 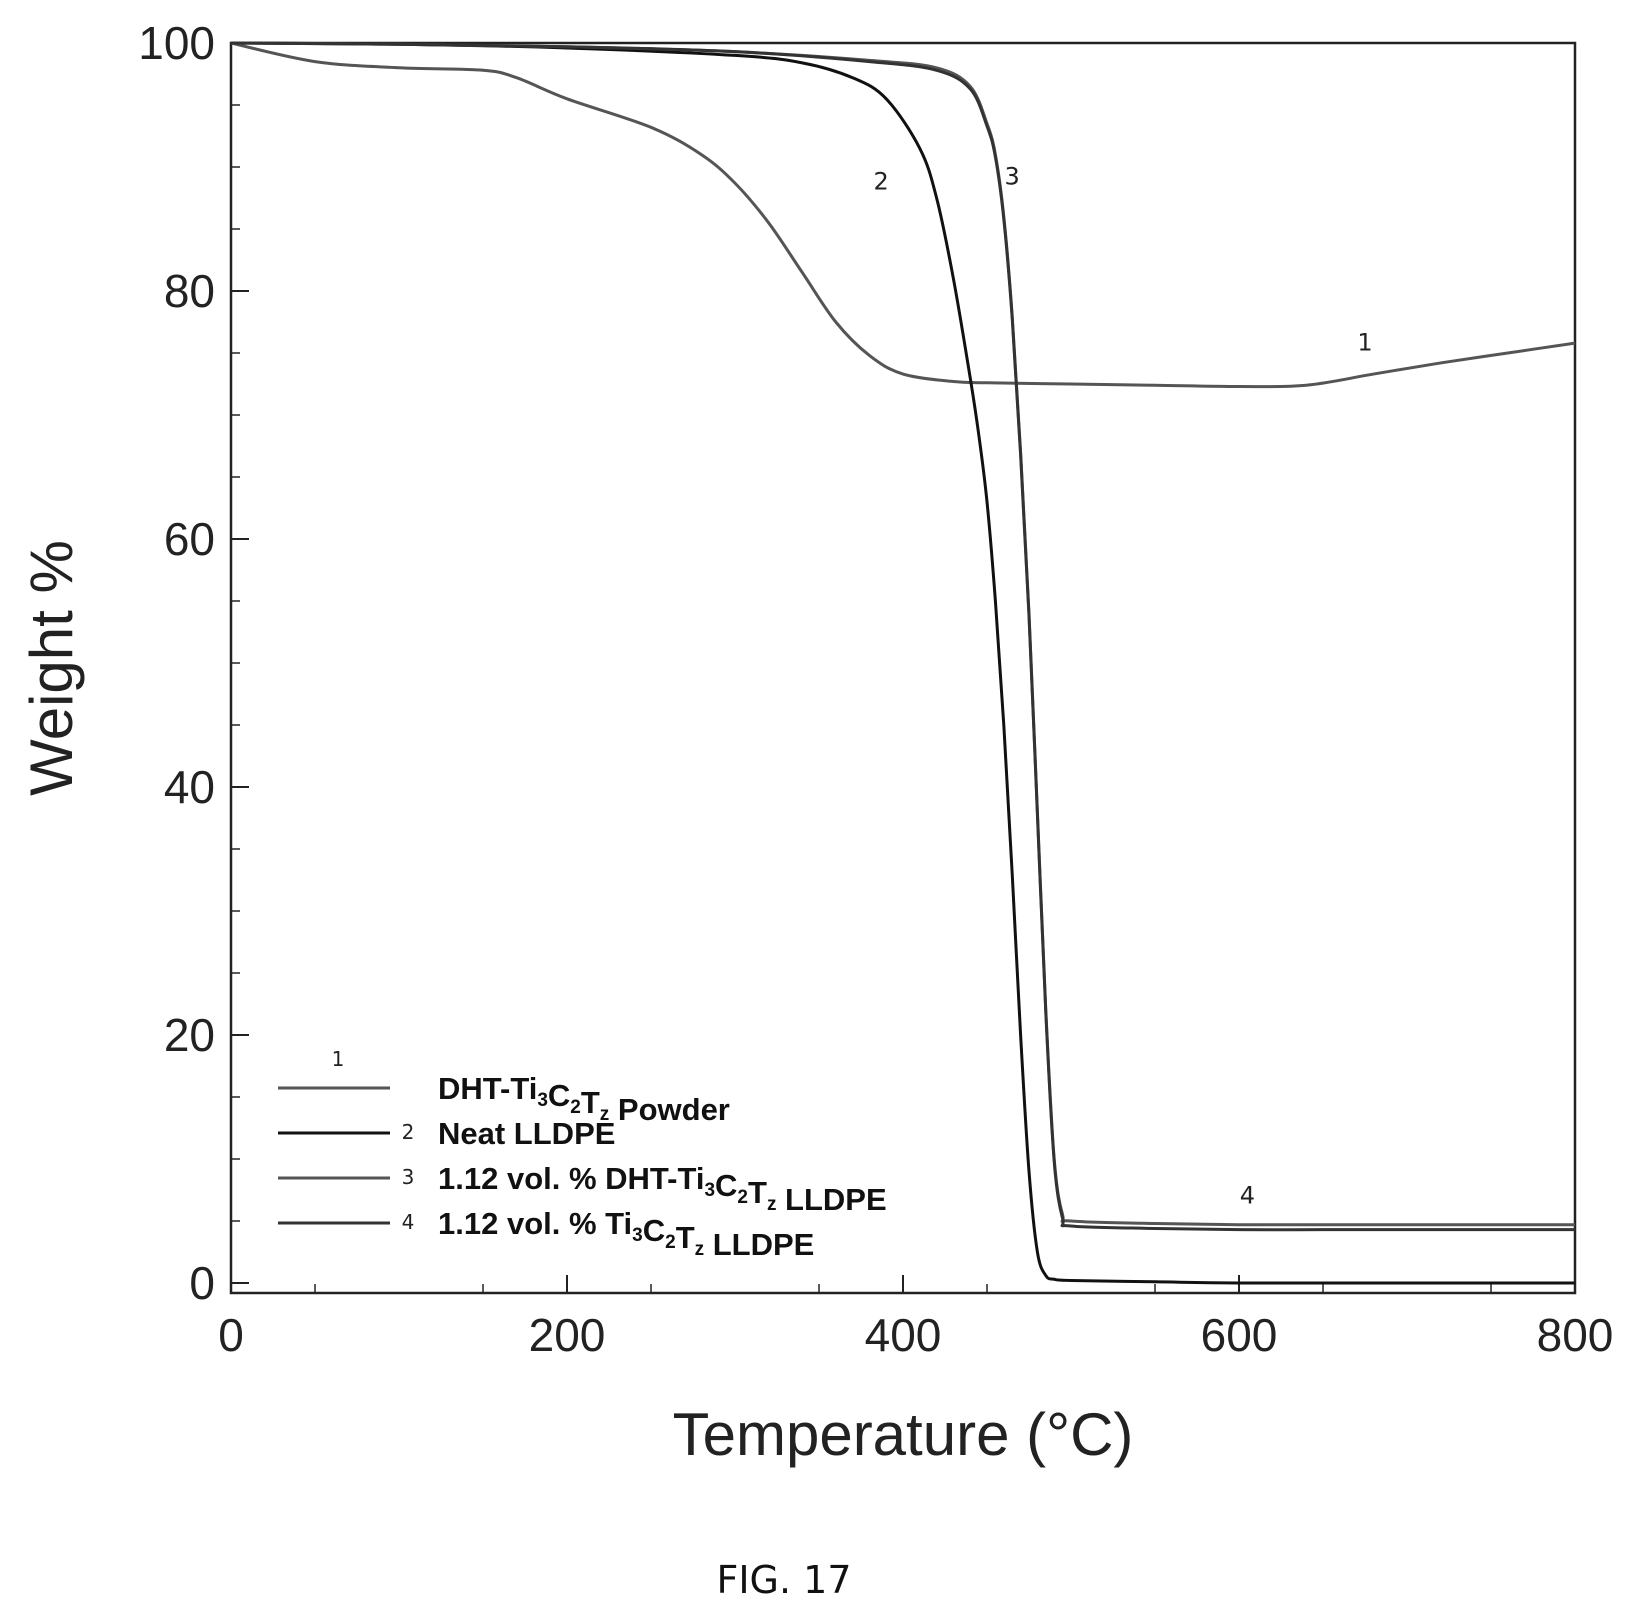 I want to click on y-tick-label: 0, so click(x=202, y=1283).